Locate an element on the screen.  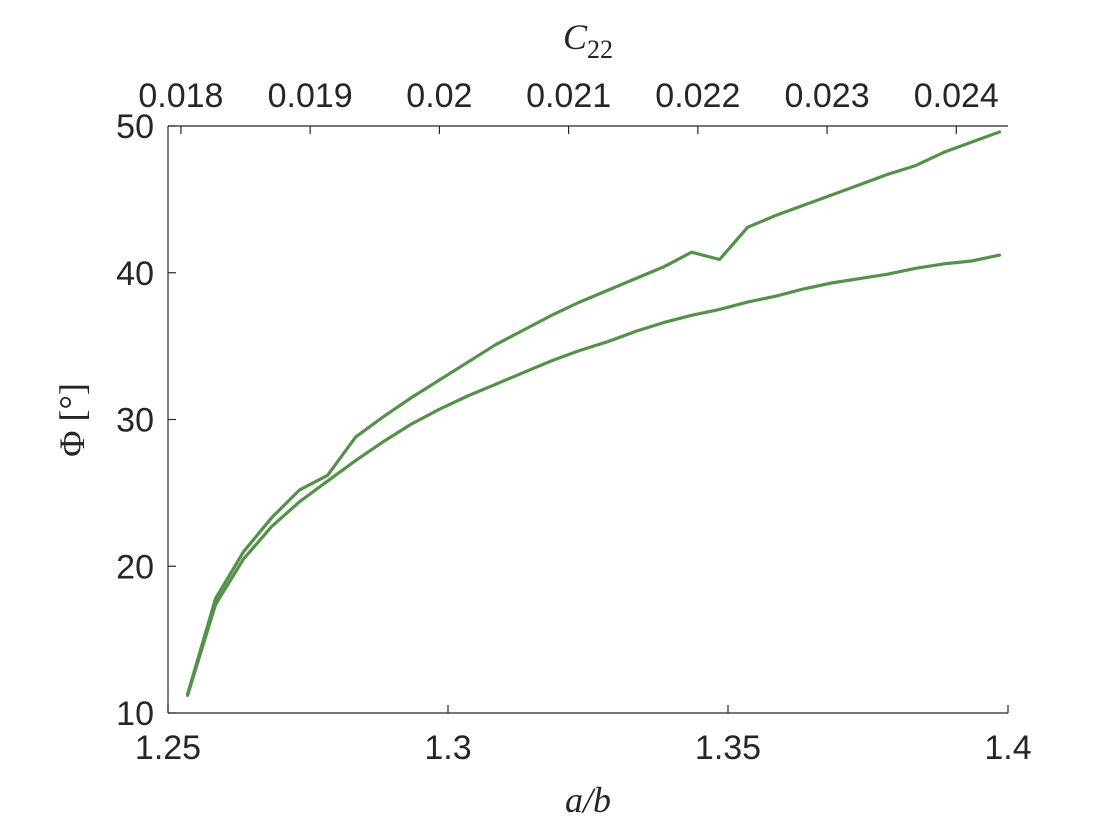
top-tick-label: 0.02 is located at coordinates (439, 96).